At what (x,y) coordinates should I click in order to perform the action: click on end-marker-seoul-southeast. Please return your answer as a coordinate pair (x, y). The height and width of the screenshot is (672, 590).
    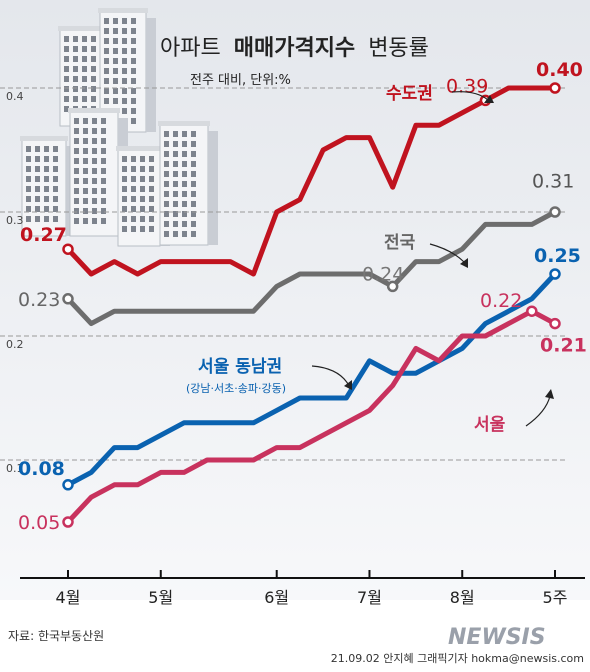
    Looking at the image, I should click on (555, 274).